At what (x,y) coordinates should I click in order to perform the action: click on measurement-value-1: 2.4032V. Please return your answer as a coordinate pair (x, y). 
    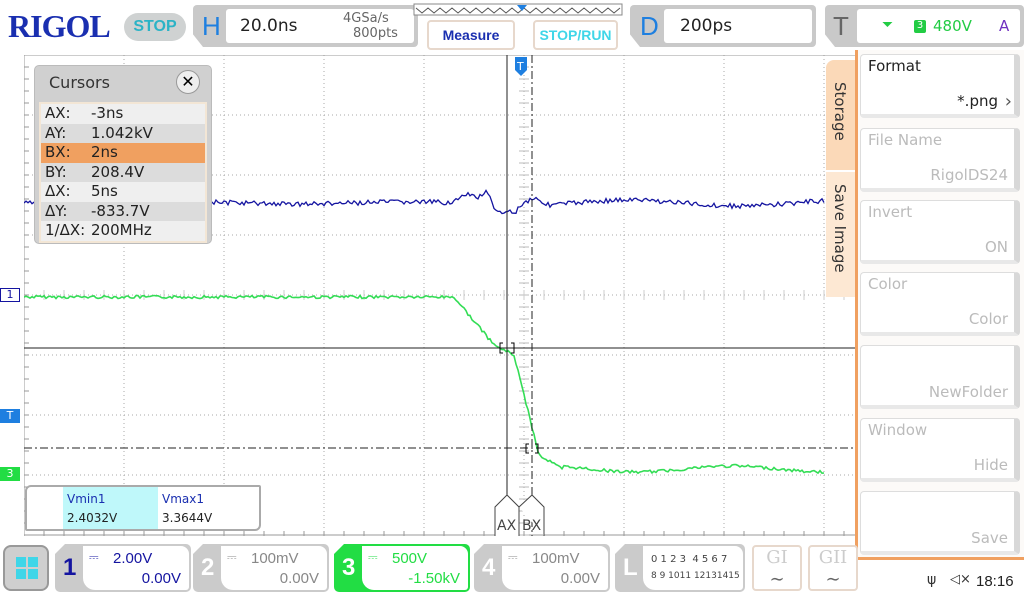
    Looking at the image, I should click on (92, 518).